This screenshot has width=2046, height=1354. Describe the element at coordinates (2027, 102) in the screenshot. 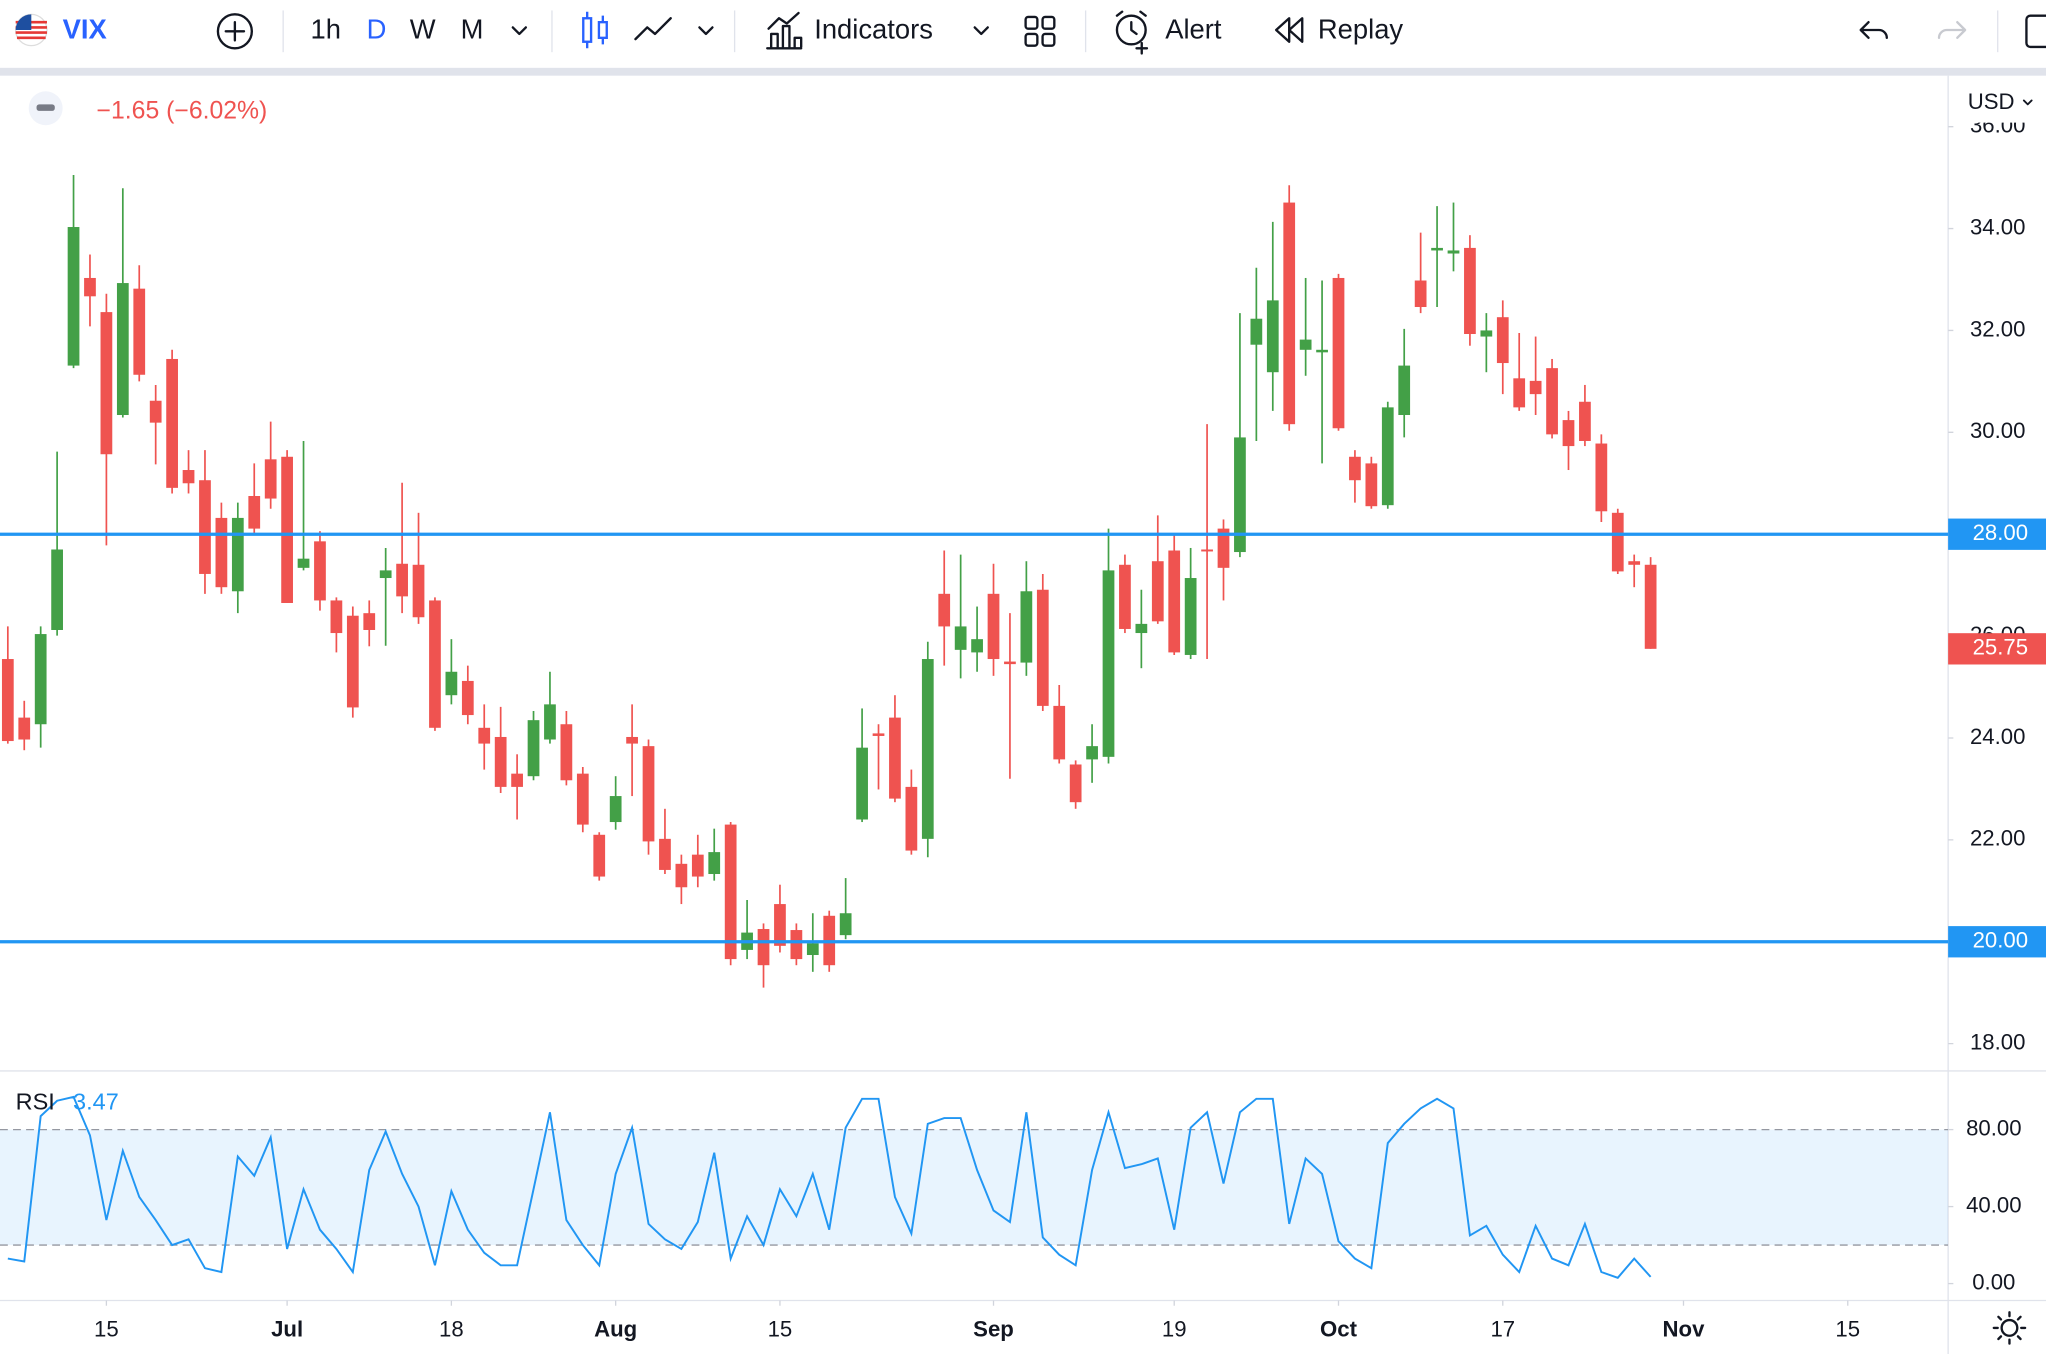

I see `currency-menu` at that location.